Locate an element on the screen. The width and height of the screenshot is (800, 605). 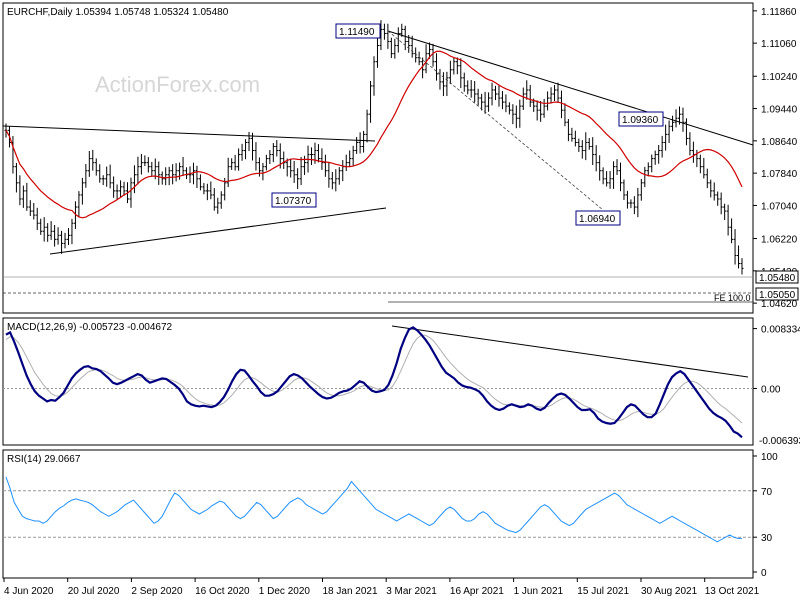
time-tick-label: 1 Jun 2021 is located at coordinates (539, 591).